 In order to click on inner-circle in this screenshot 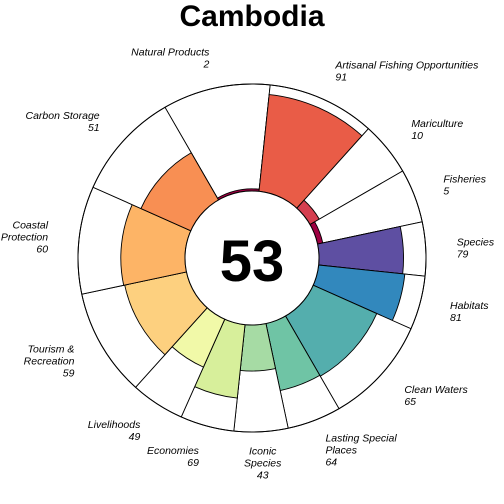, I will do `click(252, 258)`.